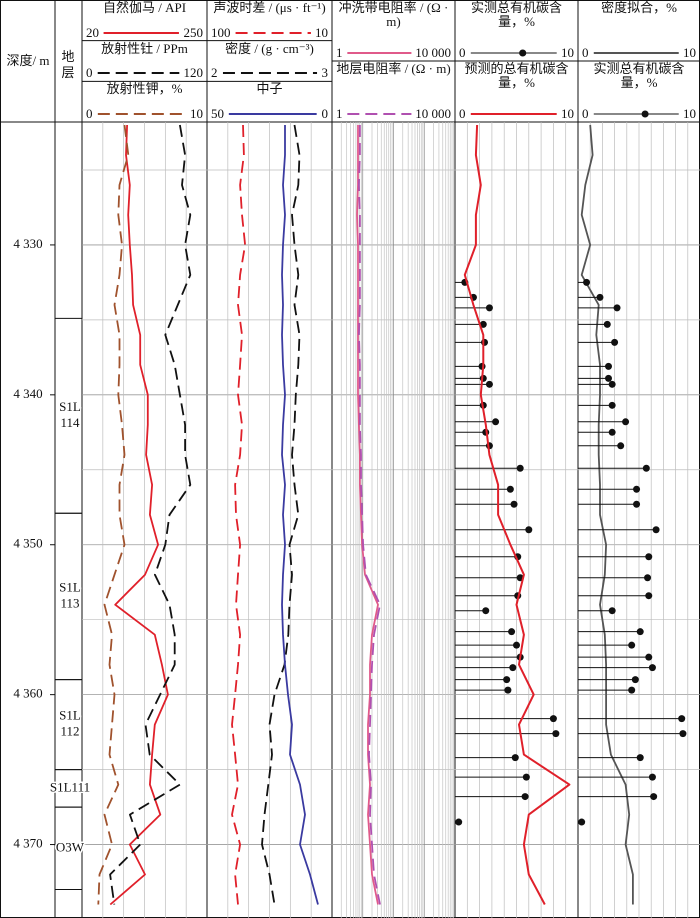 Image resolution: width=700 pixels, height=918 pixels. Describe the element at coordinates (144, 61) in the screenshot. I see `curve-header: 放射性钍 / PPm 0 120` at that location.